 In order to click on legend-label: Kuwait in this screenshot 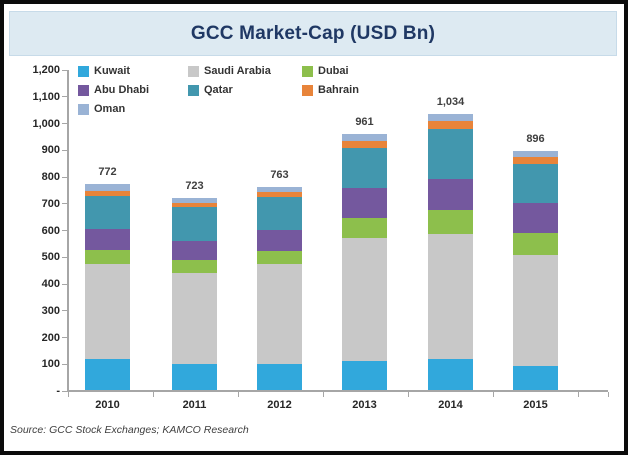, I will do `click(112, 71)`.